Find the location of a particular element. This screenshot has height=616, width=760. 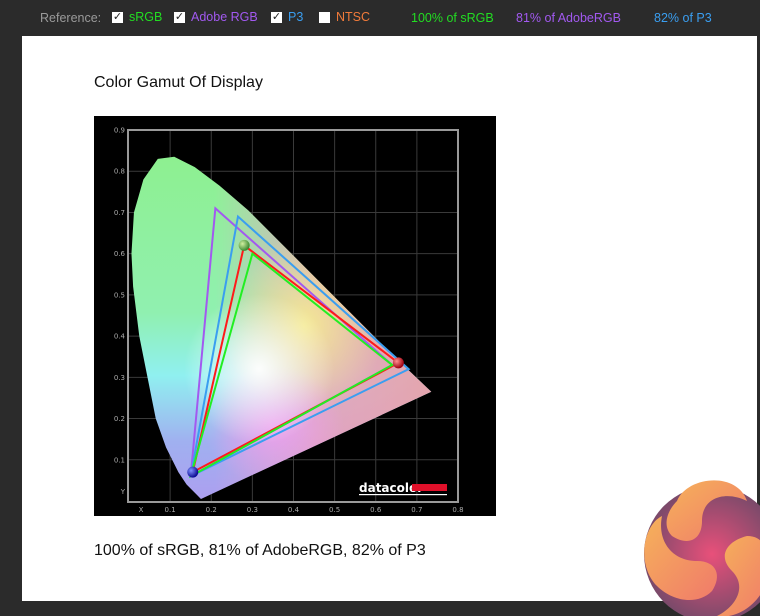

site-logo is located at coordinates (702, 548).